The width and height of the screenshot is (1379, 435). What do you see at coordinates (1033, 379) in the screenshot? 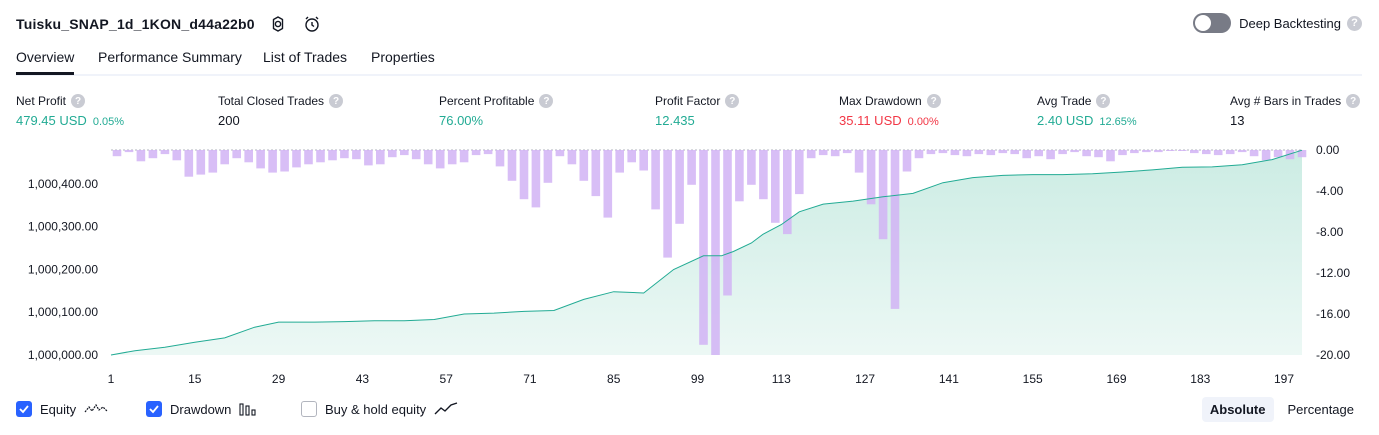
I see `x-tick-label: 155` at bounding box center [1033, 379].